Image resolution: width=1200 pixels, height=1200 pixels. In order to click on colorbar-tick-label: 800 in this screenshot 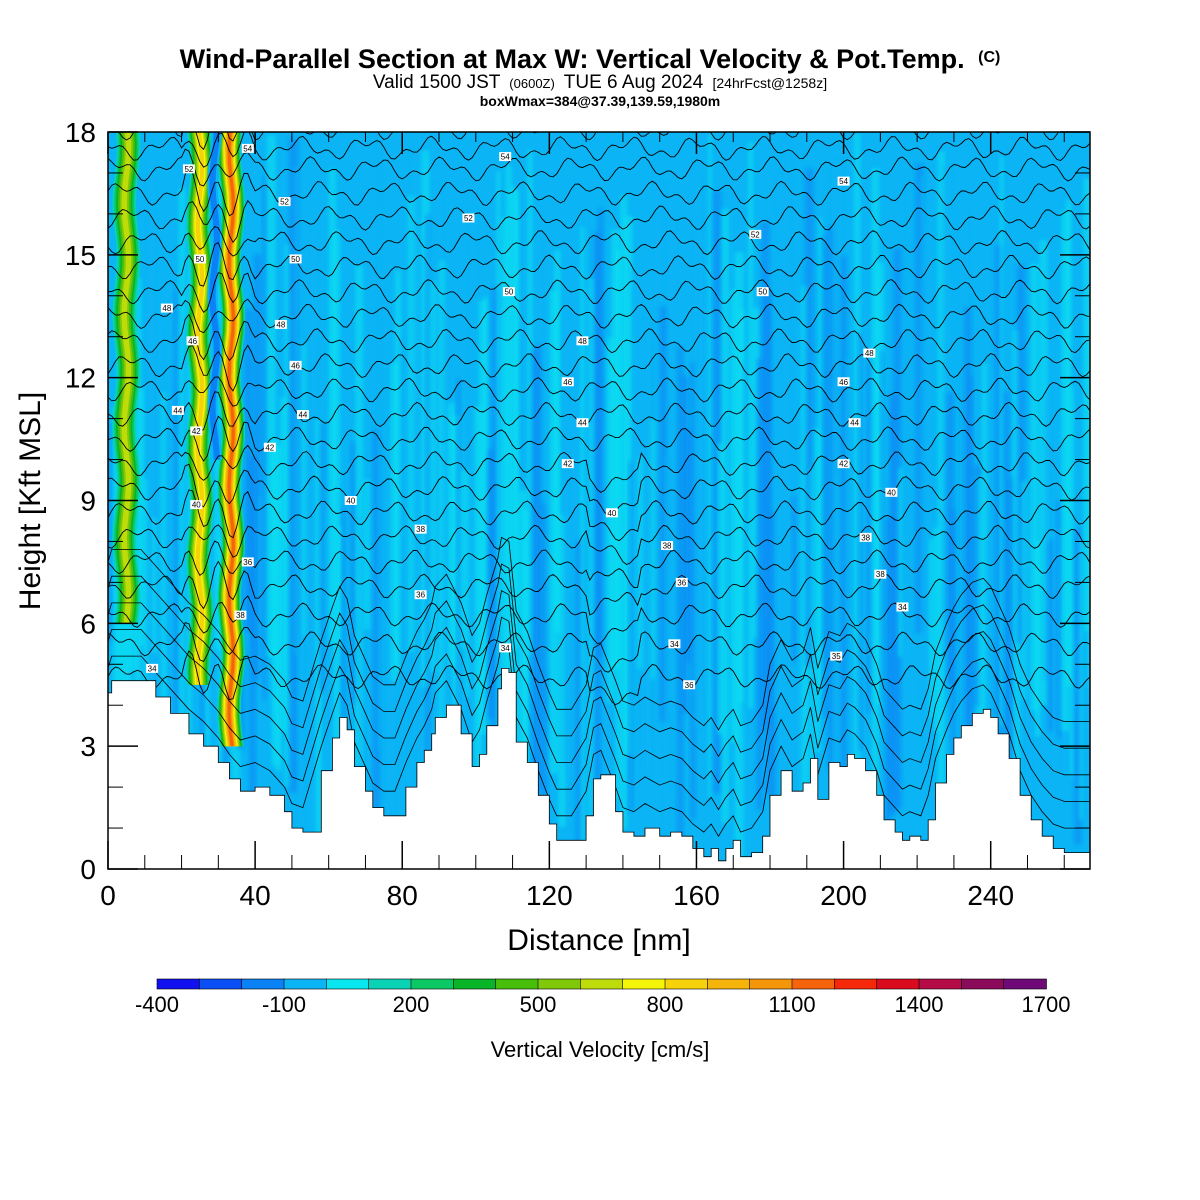, I will do `click(665, 1004)`.